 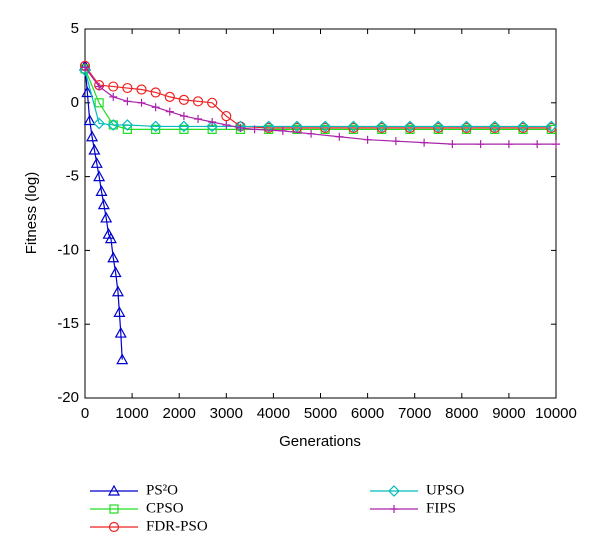 I want to click on y-tick-label: -5, so click(x=72, y=176).